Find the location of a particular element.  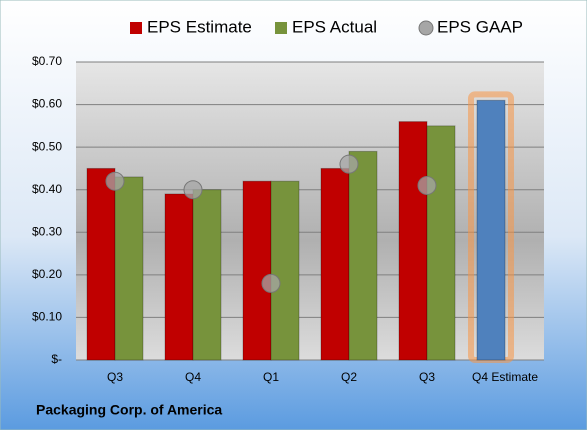

x-tick-label: Q4 Estimate is located at coordinates (505, 377).